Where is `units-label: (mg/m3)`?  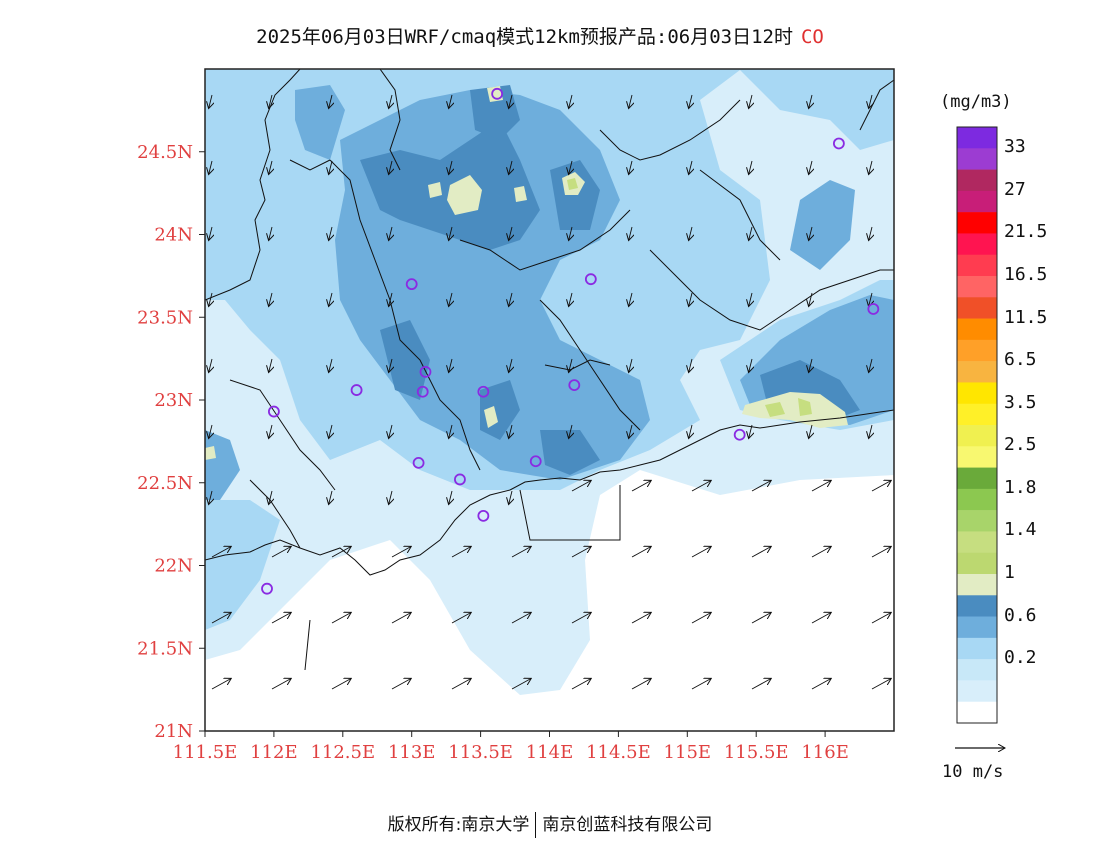 units-label: (mg/m3) is located at coordinates (976, 102).